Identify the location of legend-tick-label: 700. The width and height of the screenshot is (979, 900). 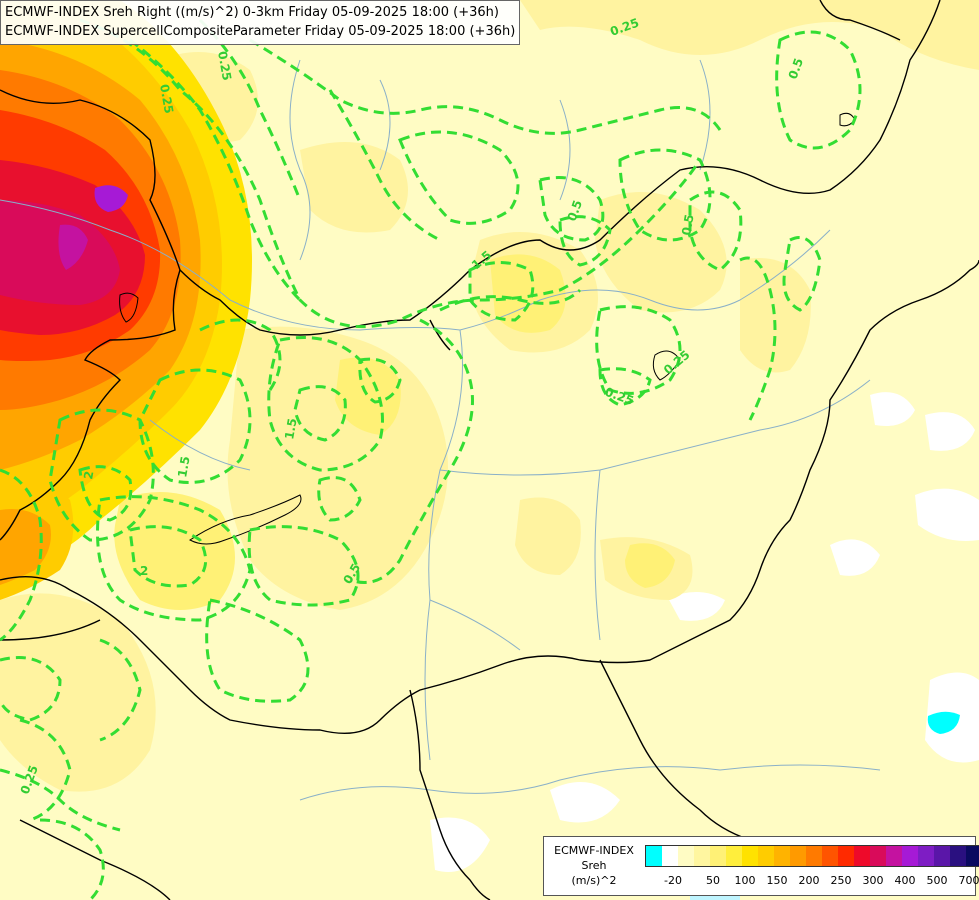
(968, 880).